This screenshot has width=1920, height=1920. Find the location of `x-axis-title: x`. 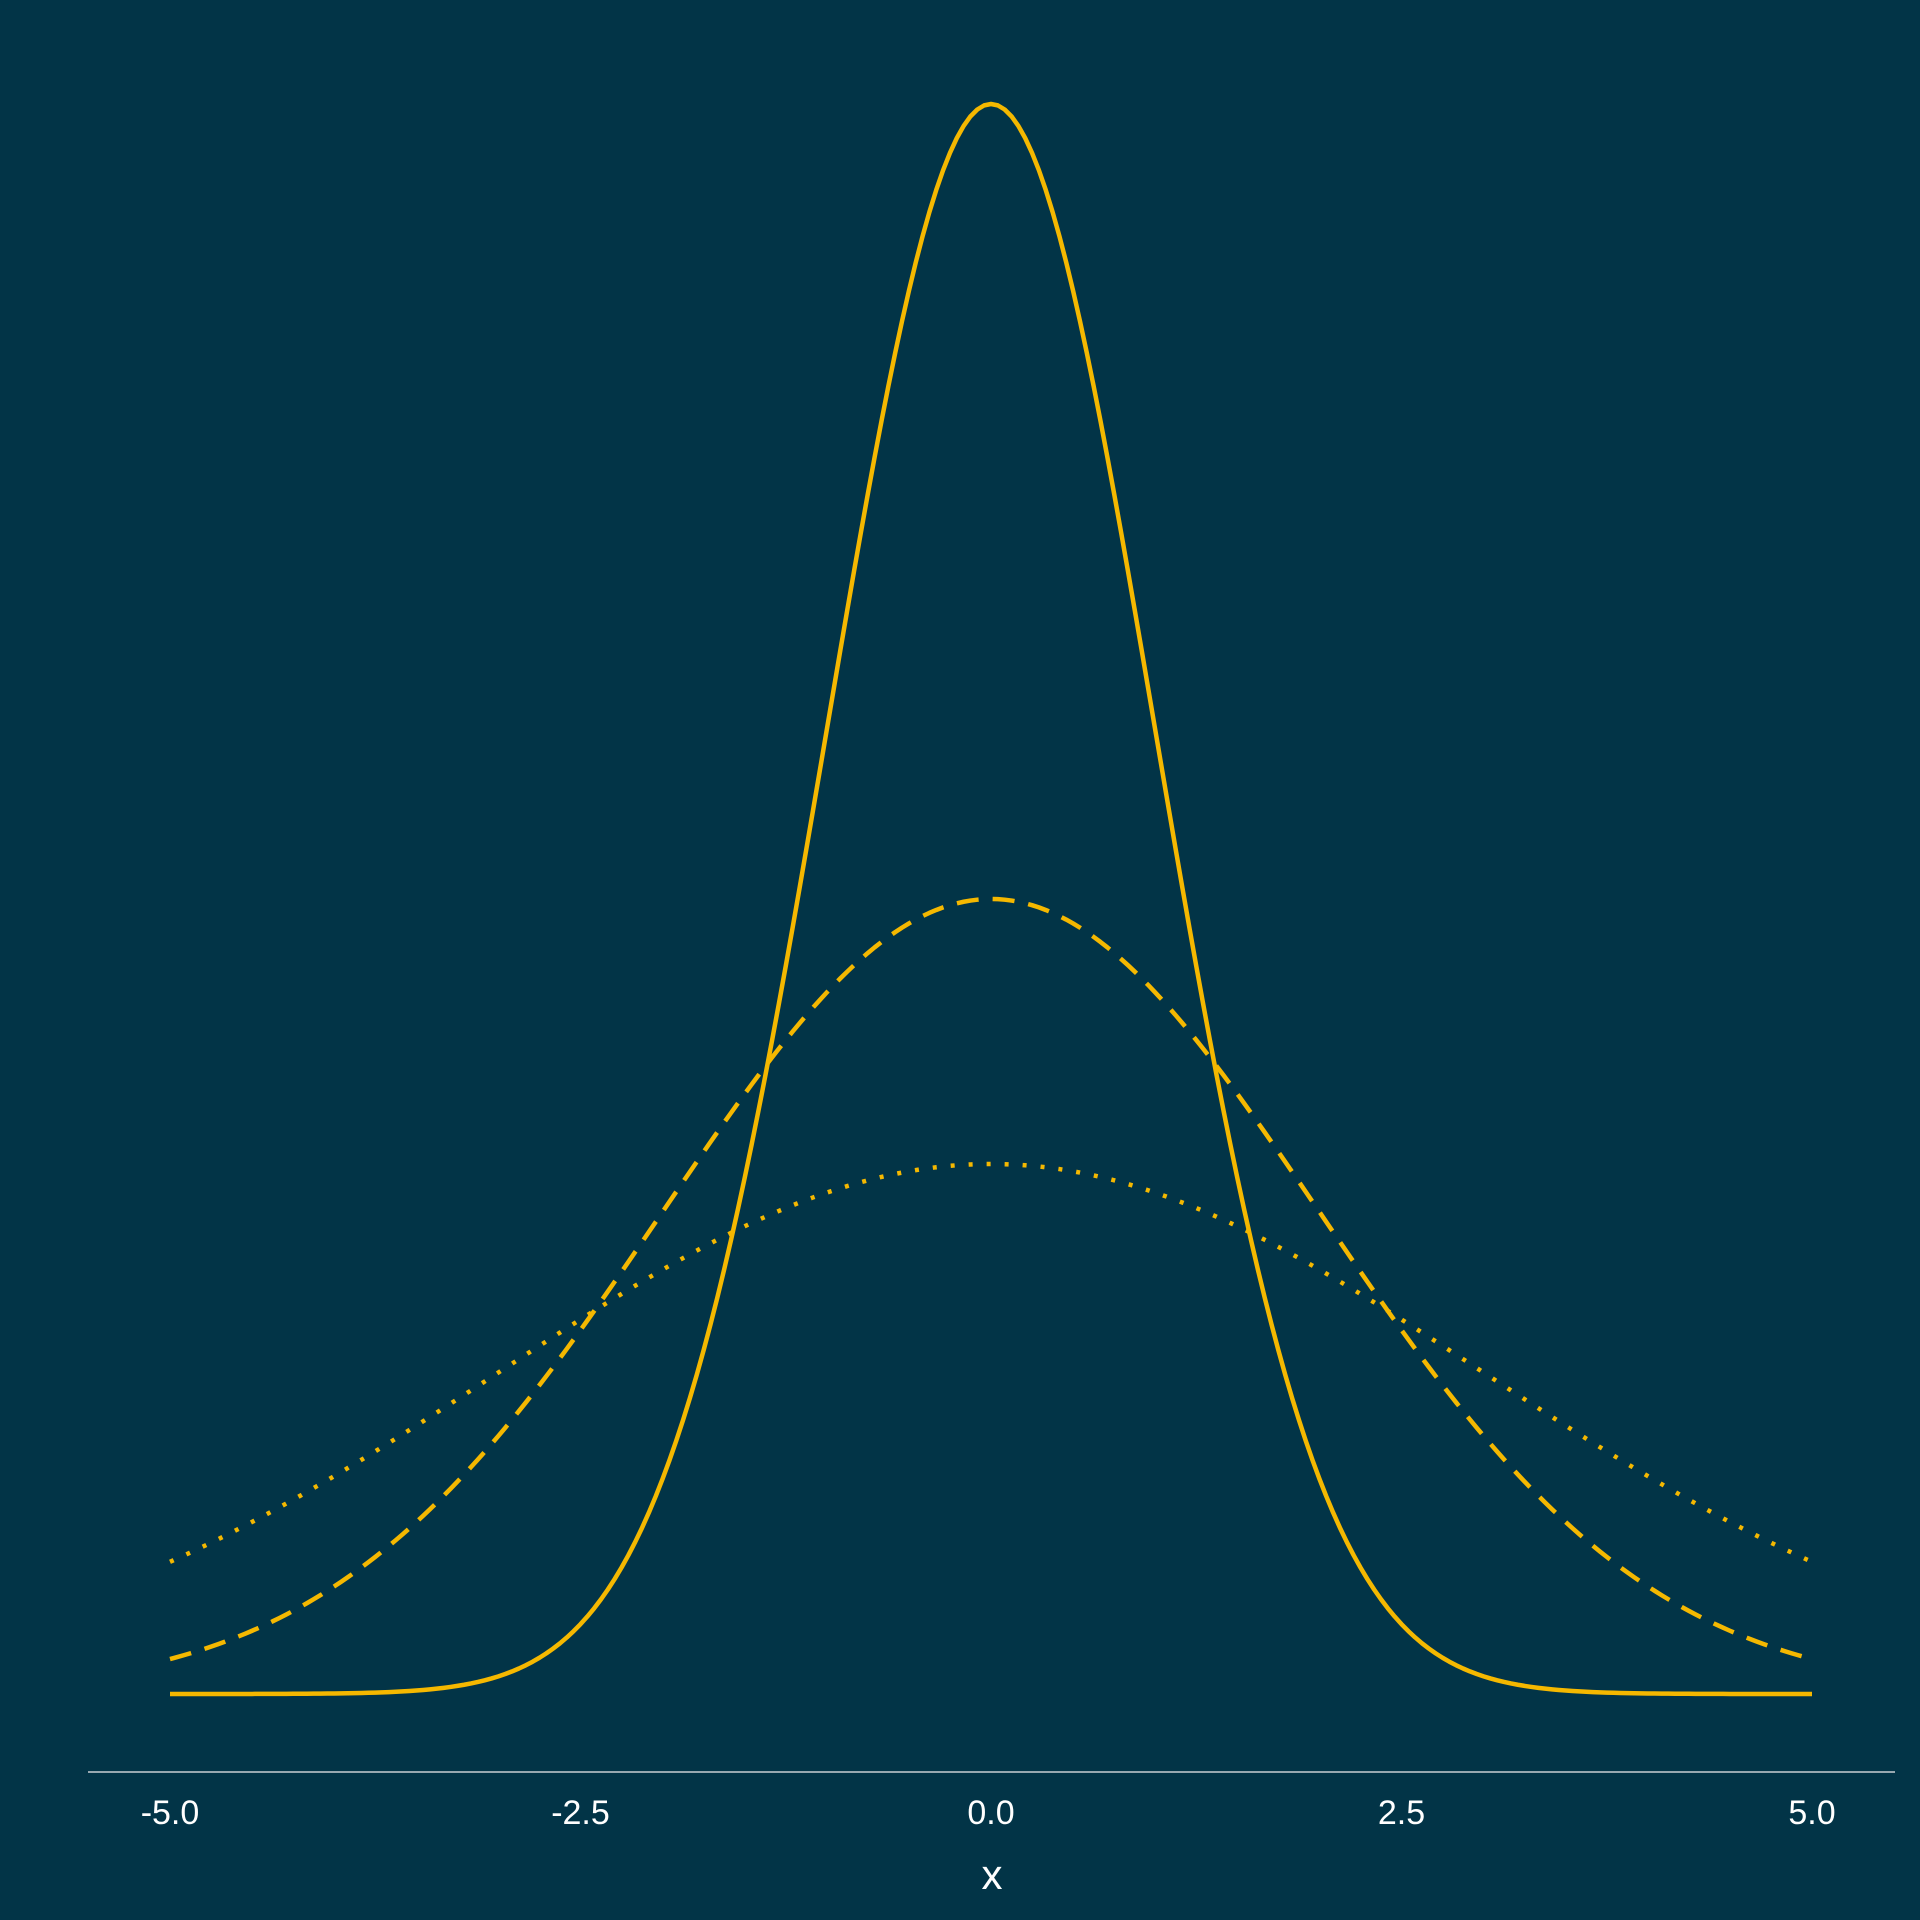

x-axis-title: x is located at coordinates (992, 1874).